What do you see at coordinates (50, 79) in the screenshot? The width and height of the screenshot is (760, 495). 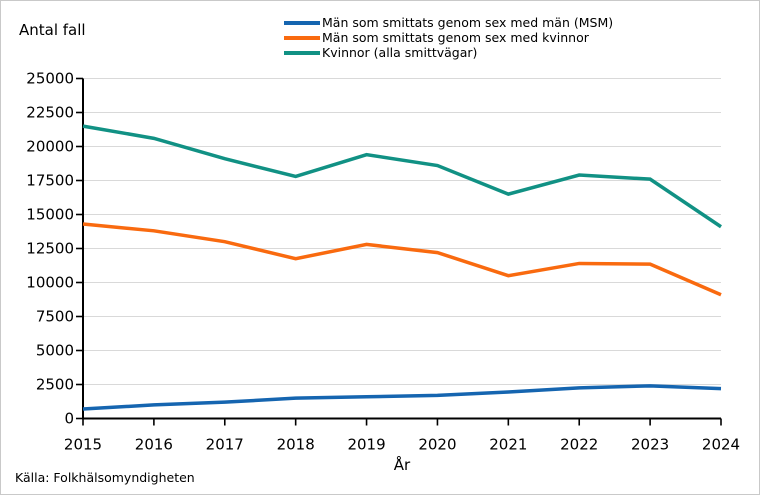 I see `y-tick-label: 25000` at bounding box center [50, 79].